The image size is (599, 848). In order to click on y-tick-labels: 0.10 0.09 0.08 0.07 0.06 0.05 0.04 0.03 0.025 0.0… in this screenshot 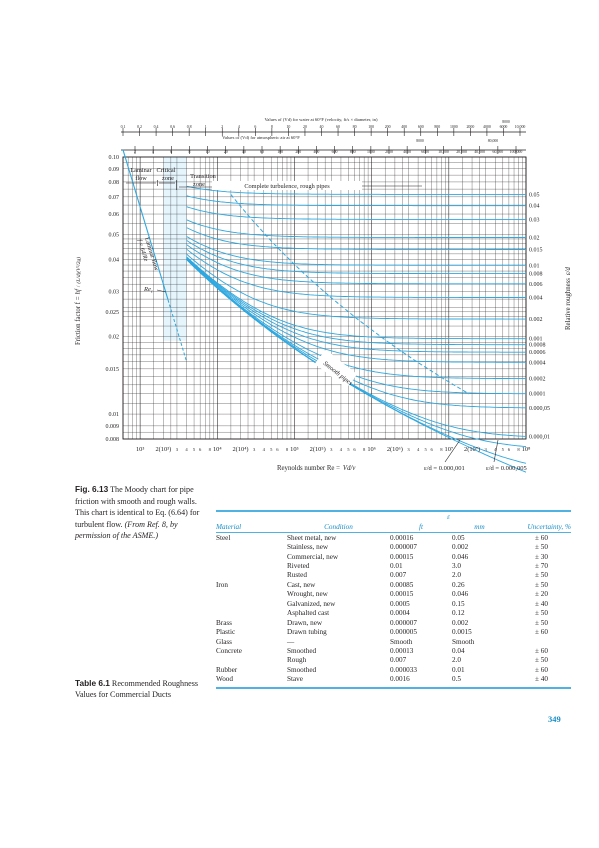, I will do `click(113, 299)`.